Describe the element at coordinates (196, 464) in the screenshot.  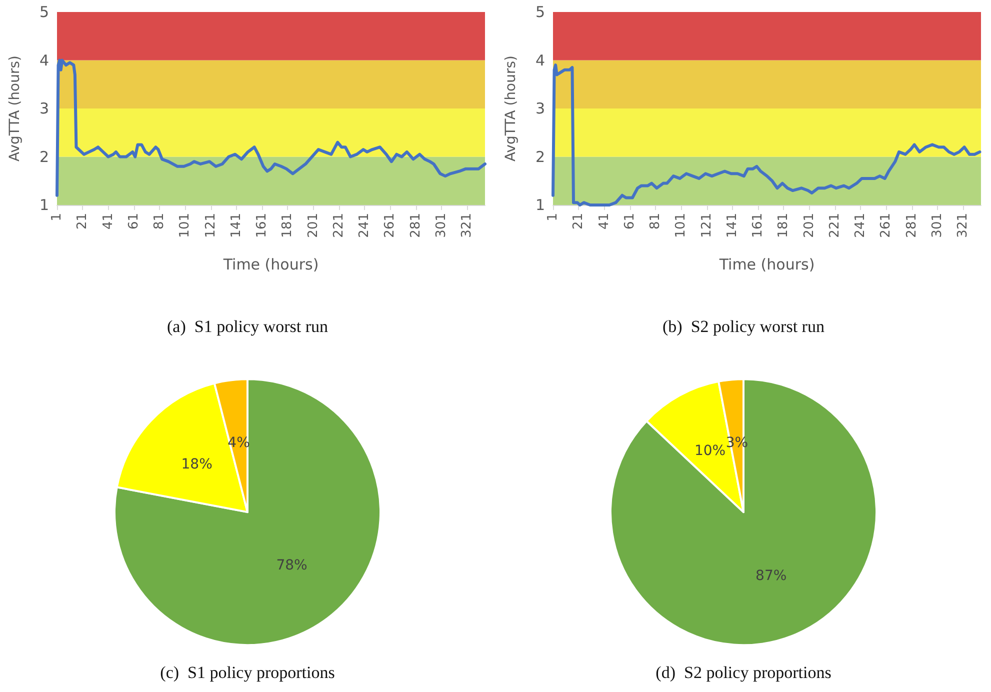
I see `data-label: 18%` at that location.